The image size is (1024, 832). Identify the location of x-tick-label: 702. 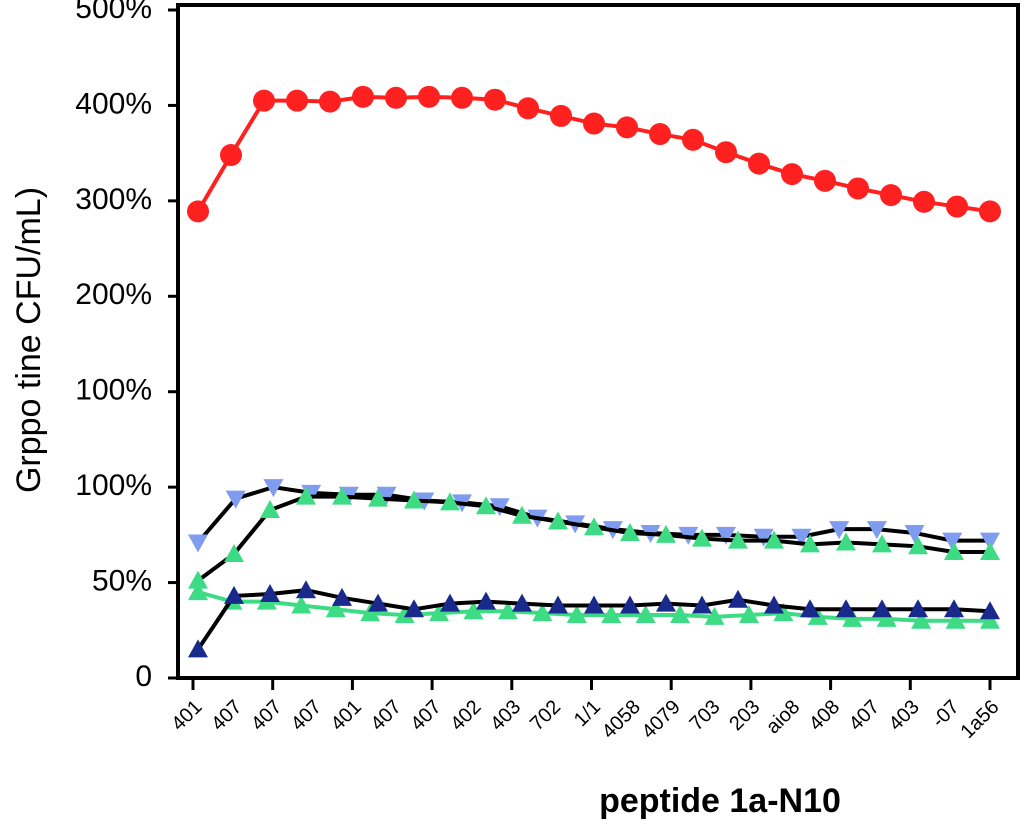
(545, 715).